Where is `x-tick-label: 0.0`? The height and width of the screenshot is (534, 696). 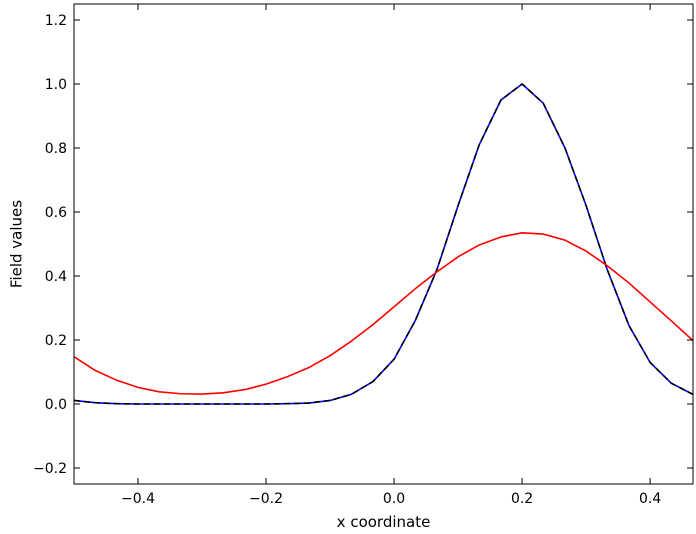 x-tick-label: 0.0 is located at coordinates (394, 499).